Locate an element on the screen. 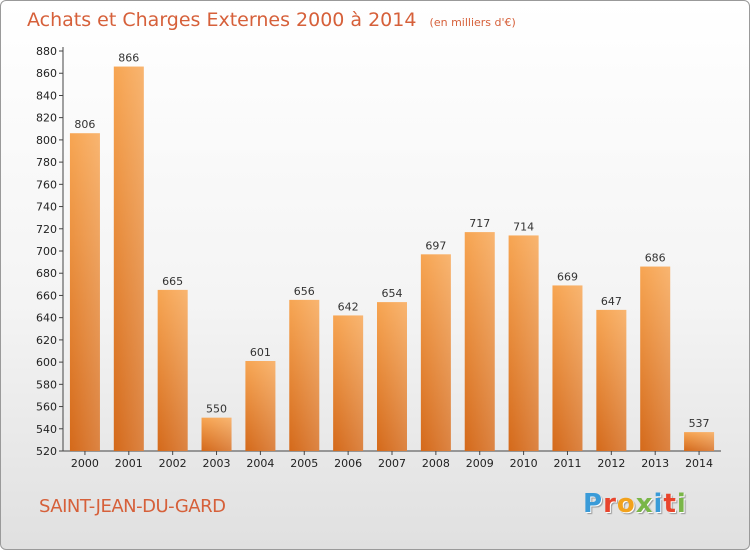 This screenshot has width=750, height=550. data-label-2009: 717 is located at coordinates (479, 223).